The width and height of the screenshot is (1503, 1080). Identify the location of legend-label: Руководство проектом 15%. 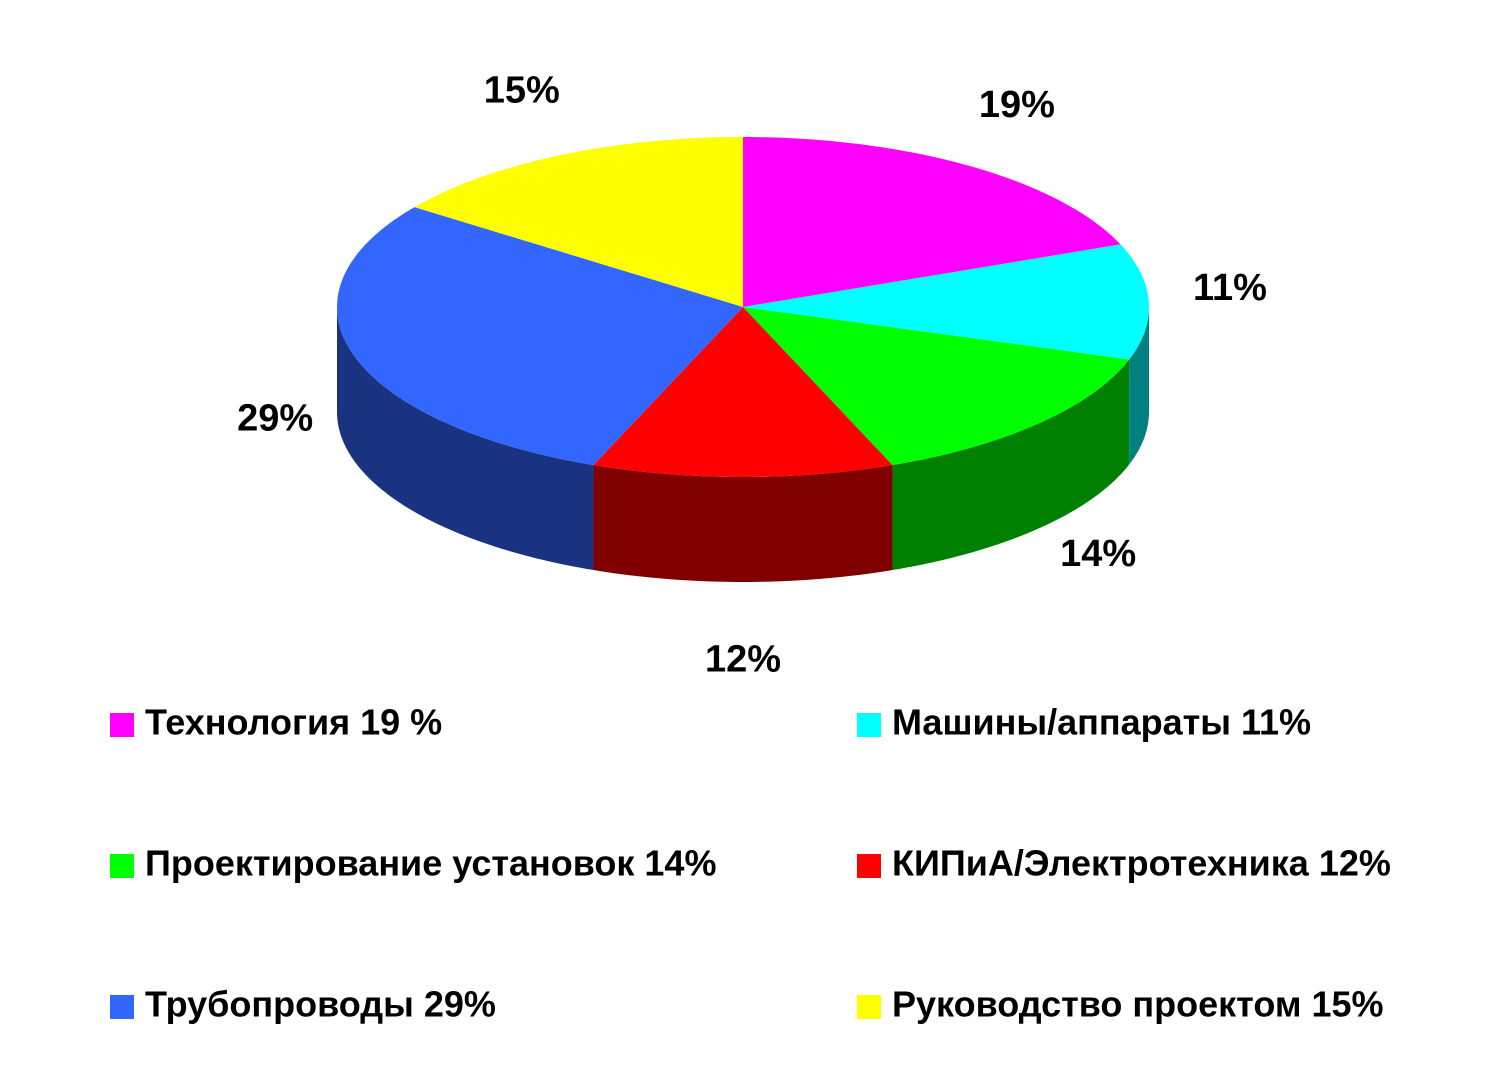
(1138, 1004).